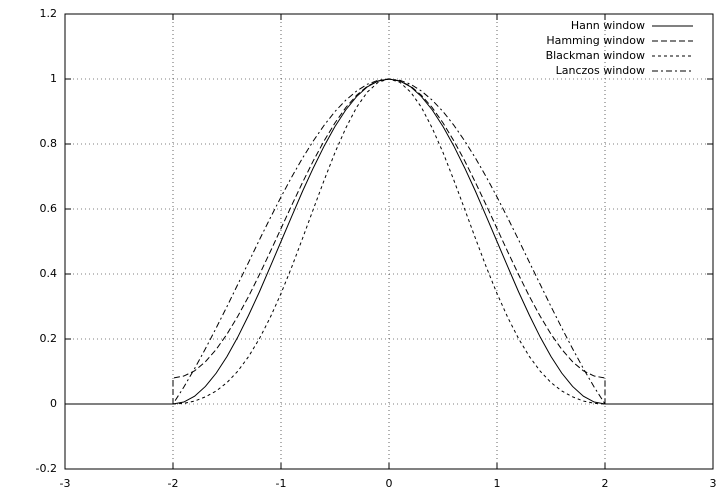  I want to click on x-tick-label: -2, so click(173, 483).